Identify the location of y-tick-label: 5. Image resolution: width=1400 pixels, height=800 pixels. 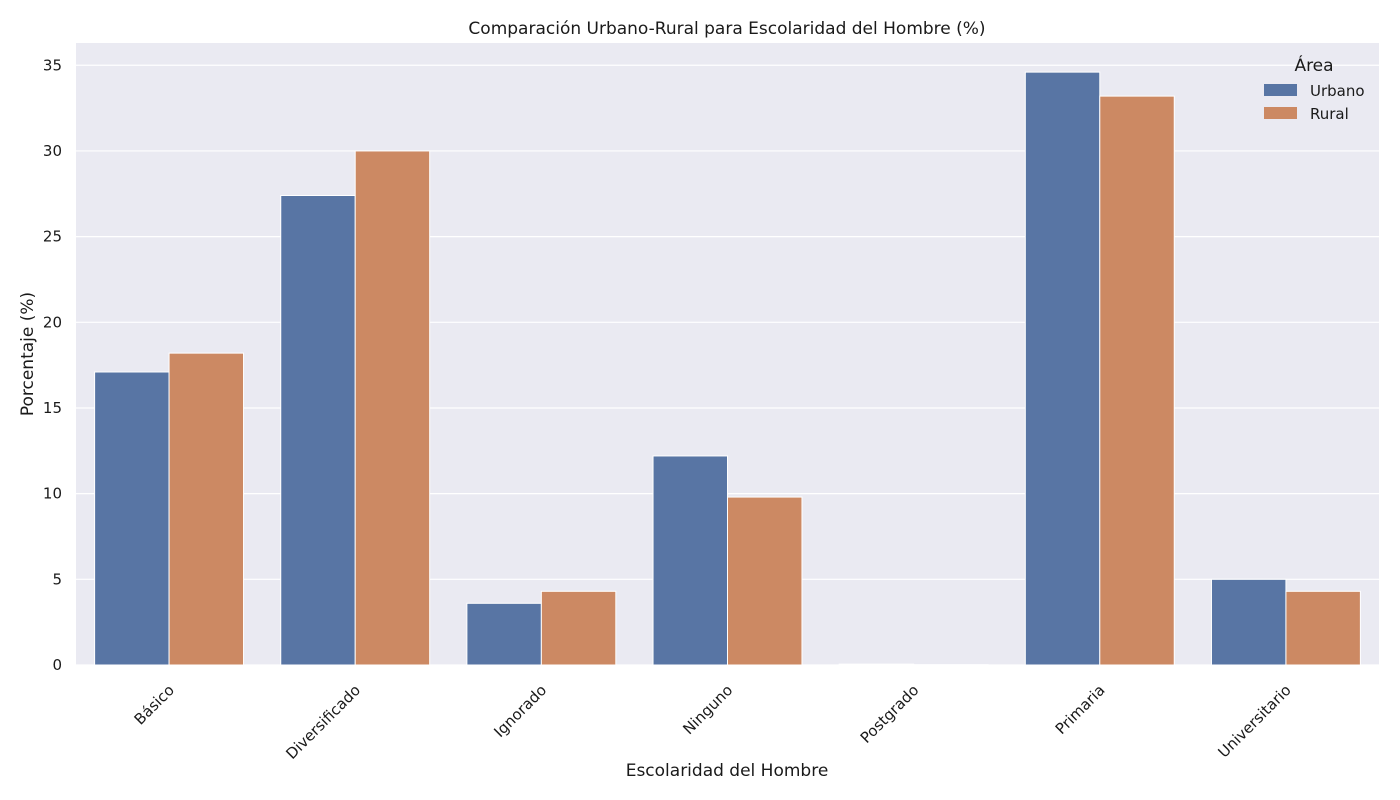
(57, 579).